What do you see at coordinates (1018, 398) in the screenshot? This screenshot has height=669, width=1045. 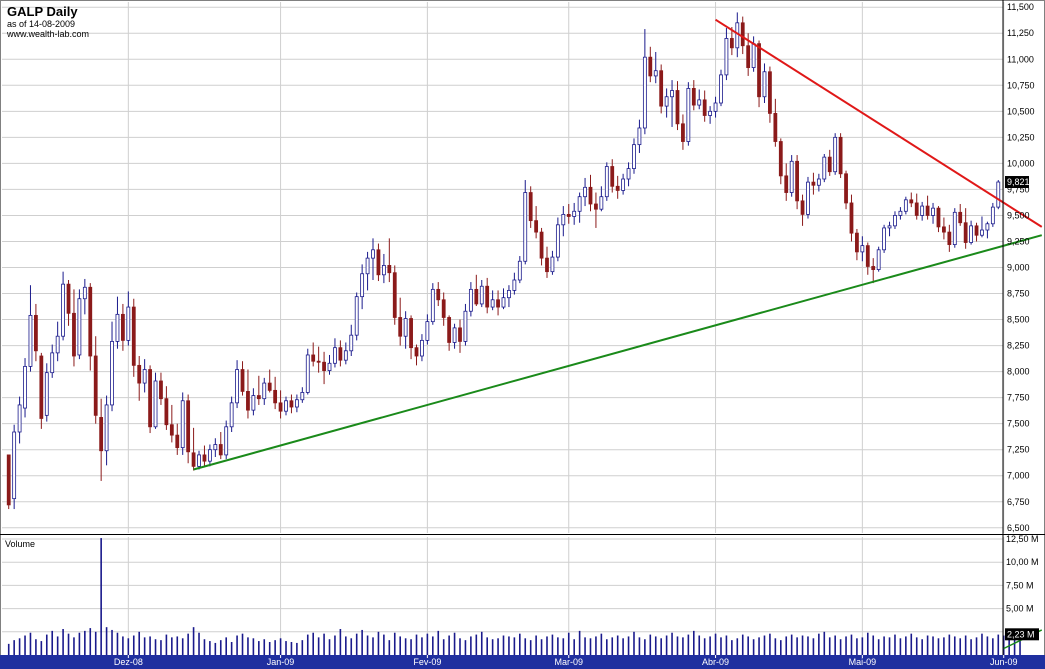 I see `price-tick-label: 7,750` at bounding box center [1018, 398].